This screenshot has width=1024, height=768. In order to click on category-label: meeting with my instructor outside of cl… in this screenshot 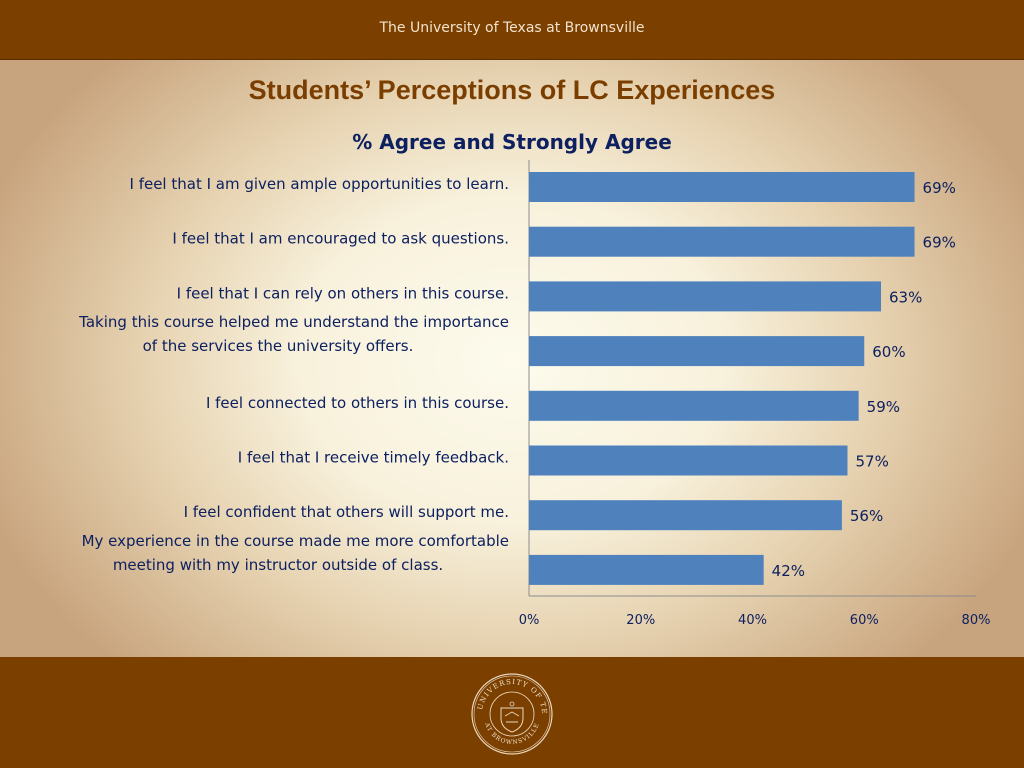, I will do `click(278, 565)`.